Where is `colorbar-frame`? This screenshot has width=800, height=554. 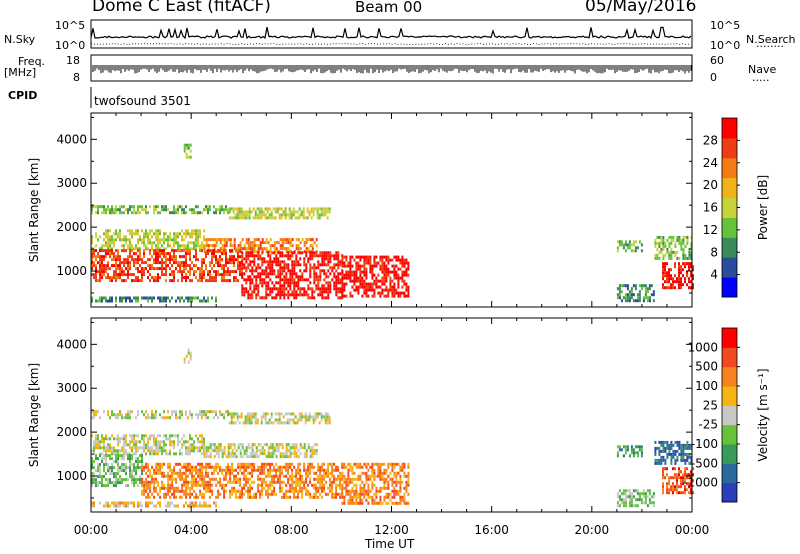 colorbar-frame is located at coordinates (729, 415).